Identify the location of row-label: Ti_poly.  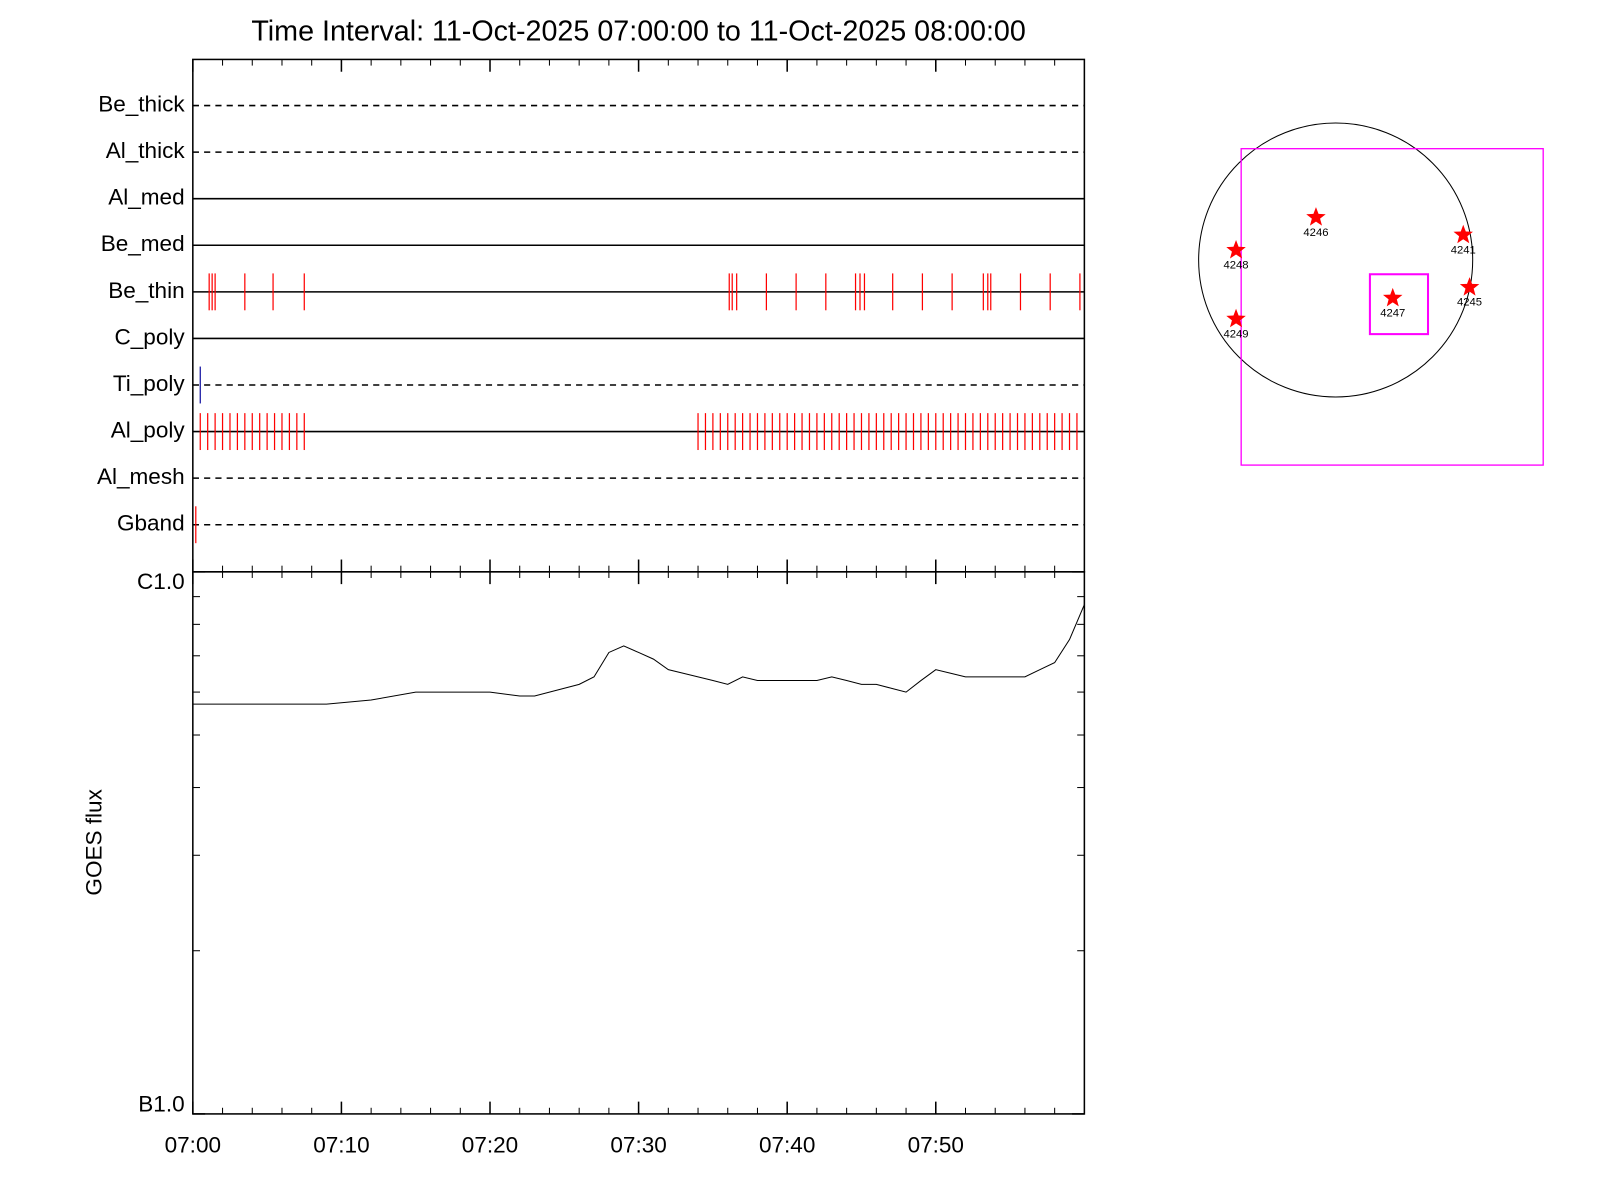
(149, 383).